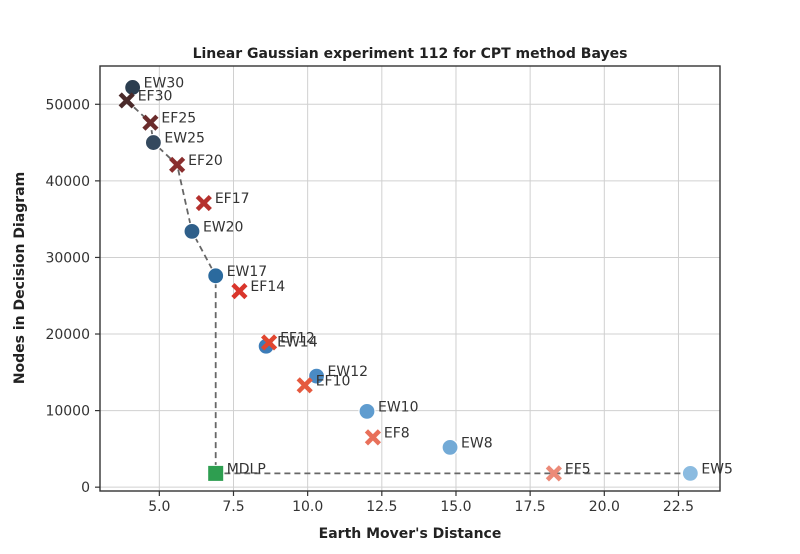  Describe the element at coordinates (150, 122) in the screenshot. I see `point-ef25` at that location.